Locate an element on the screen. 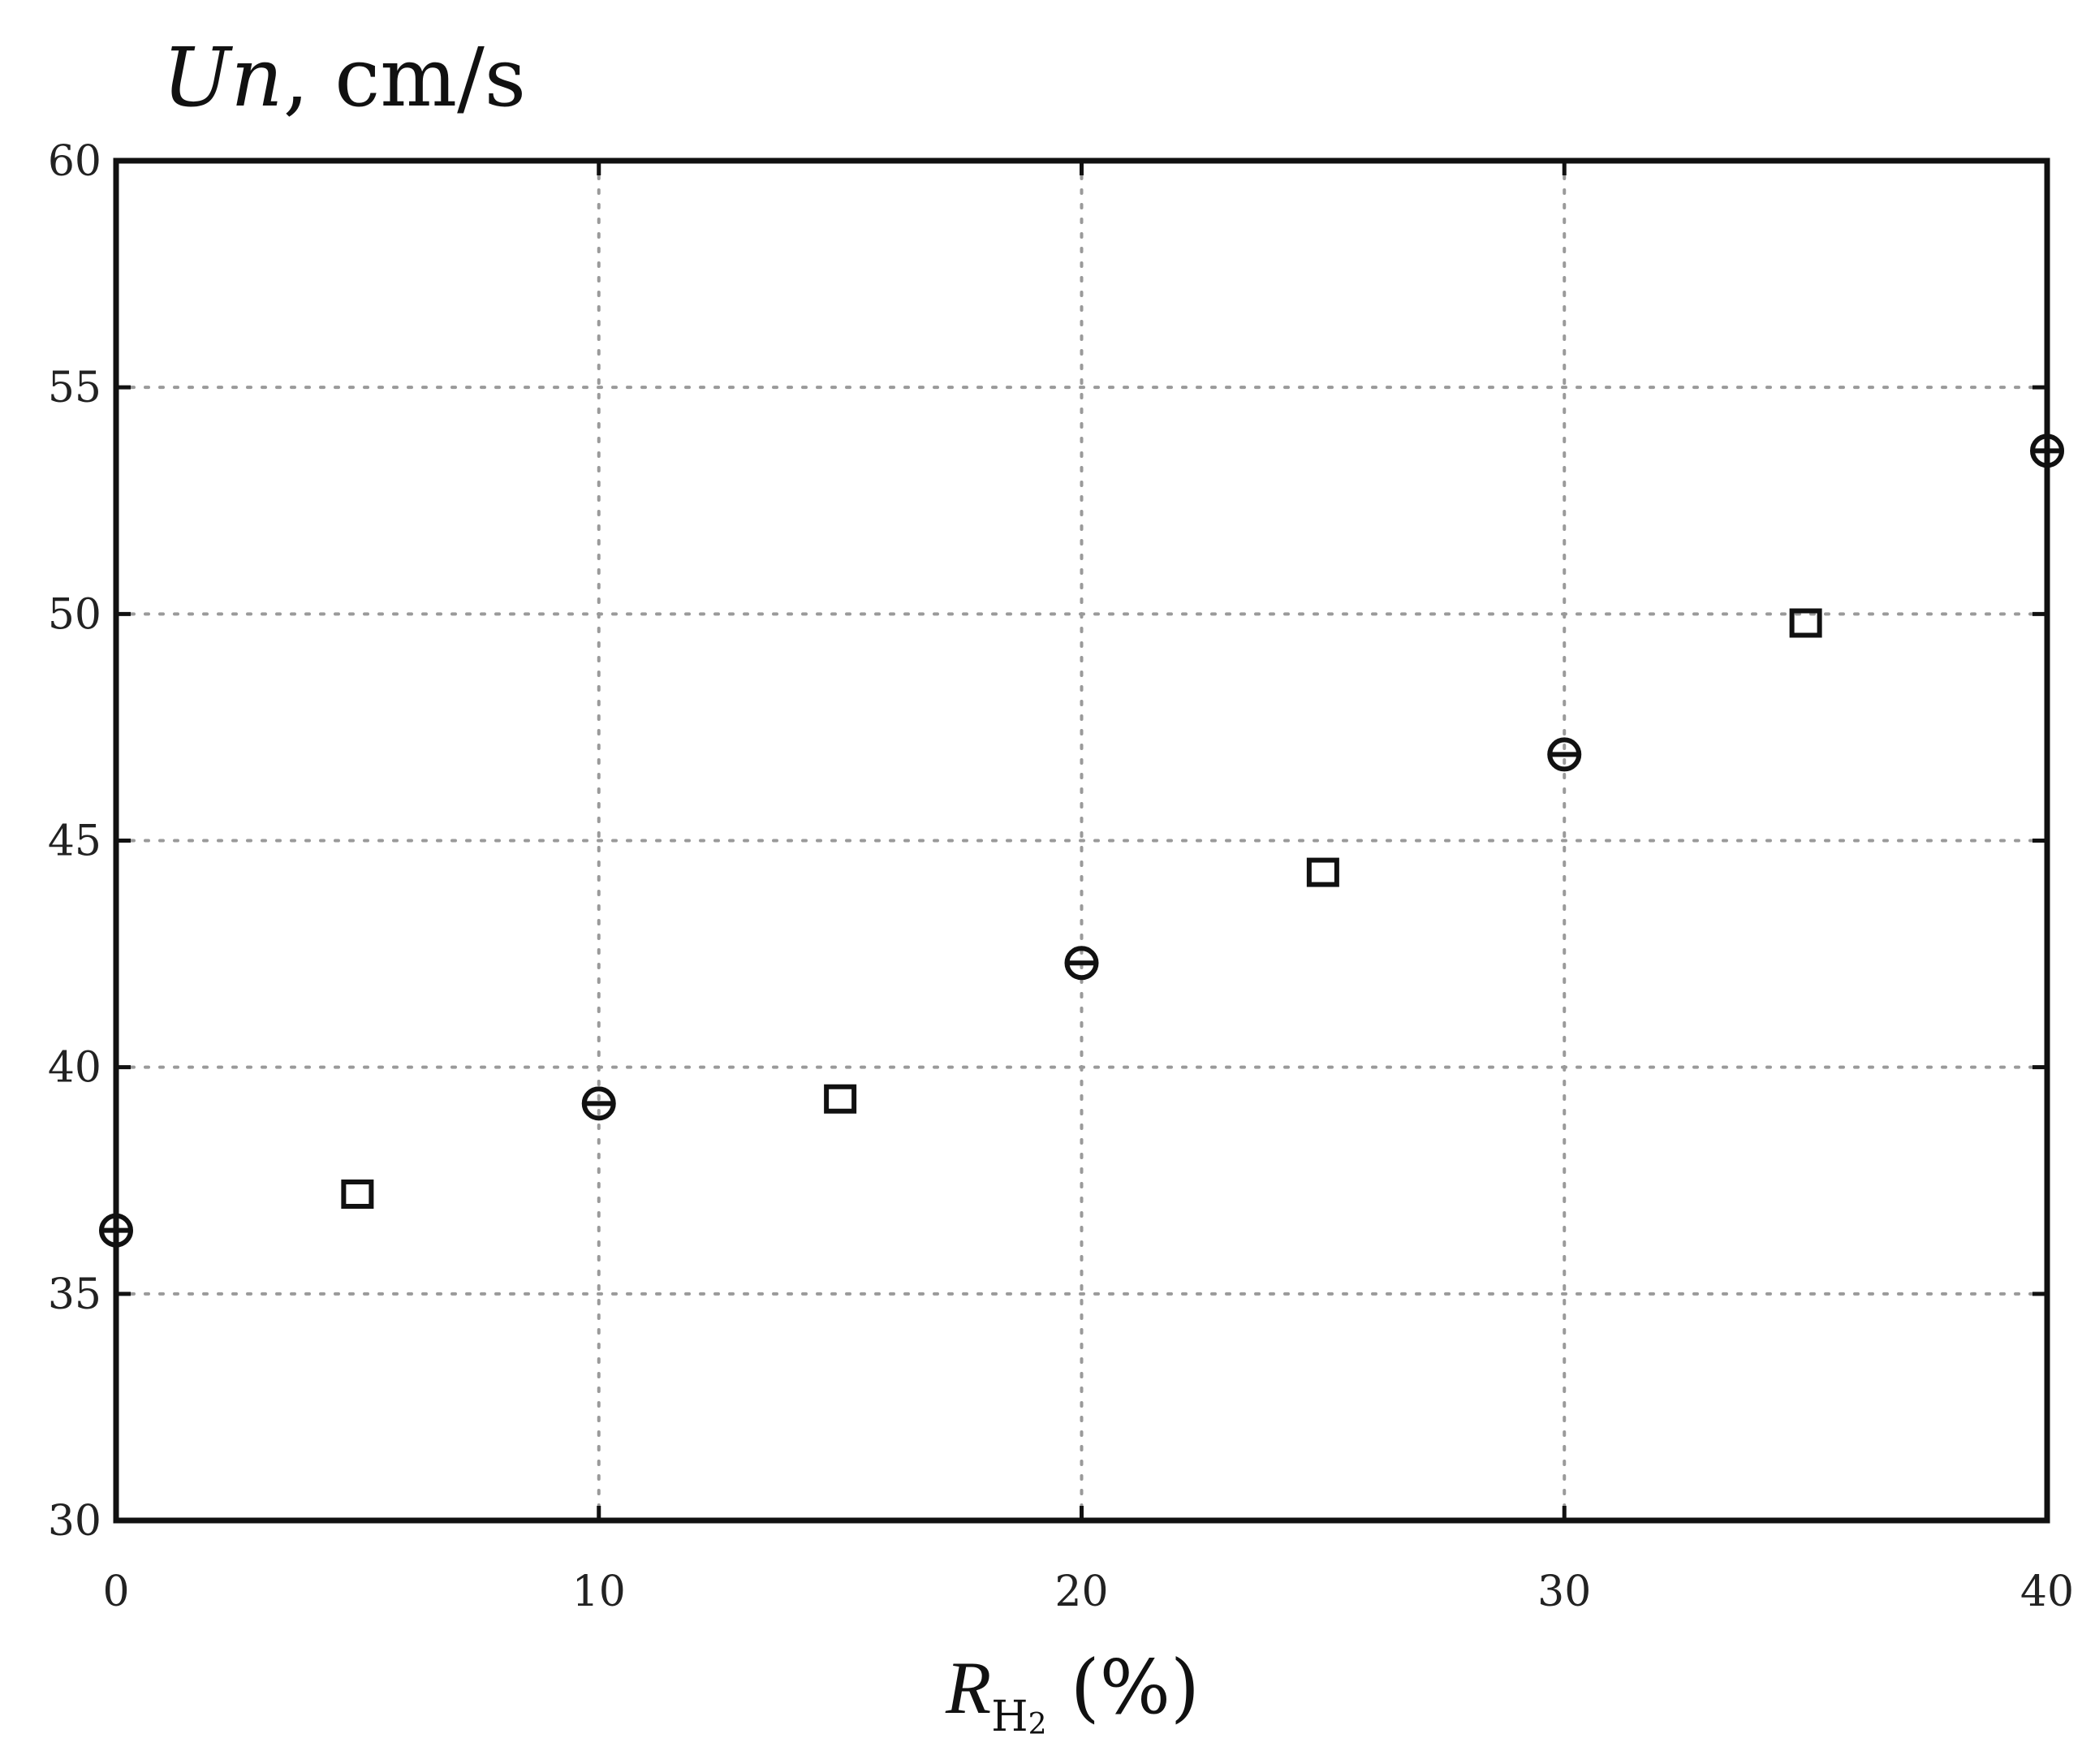 This screenshot has height=1764, width=2095. x-tick-label: 40 is located at coordinates (2047, 1592).